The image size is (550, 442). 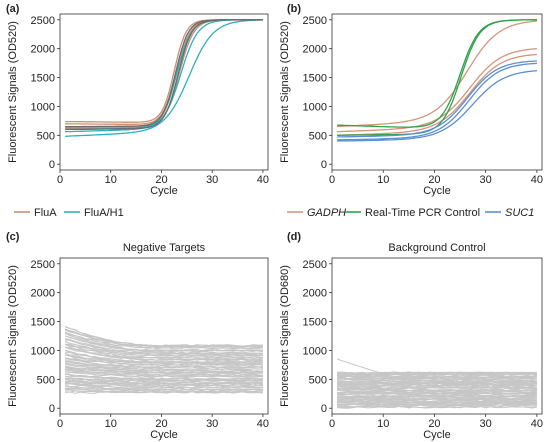 I want to click on legend: GADPH Real-Time PCR Control SUC1, so click(x=410, y=213).